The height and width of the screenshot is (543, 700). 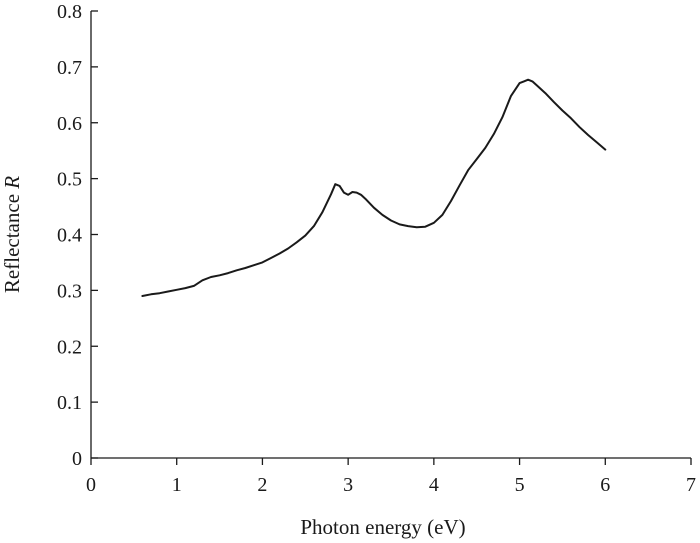 What do you see at coordinates (69, 236) in the screenshot?
I see `y-tick-label: 0.4` at bounding box center [69, 236].